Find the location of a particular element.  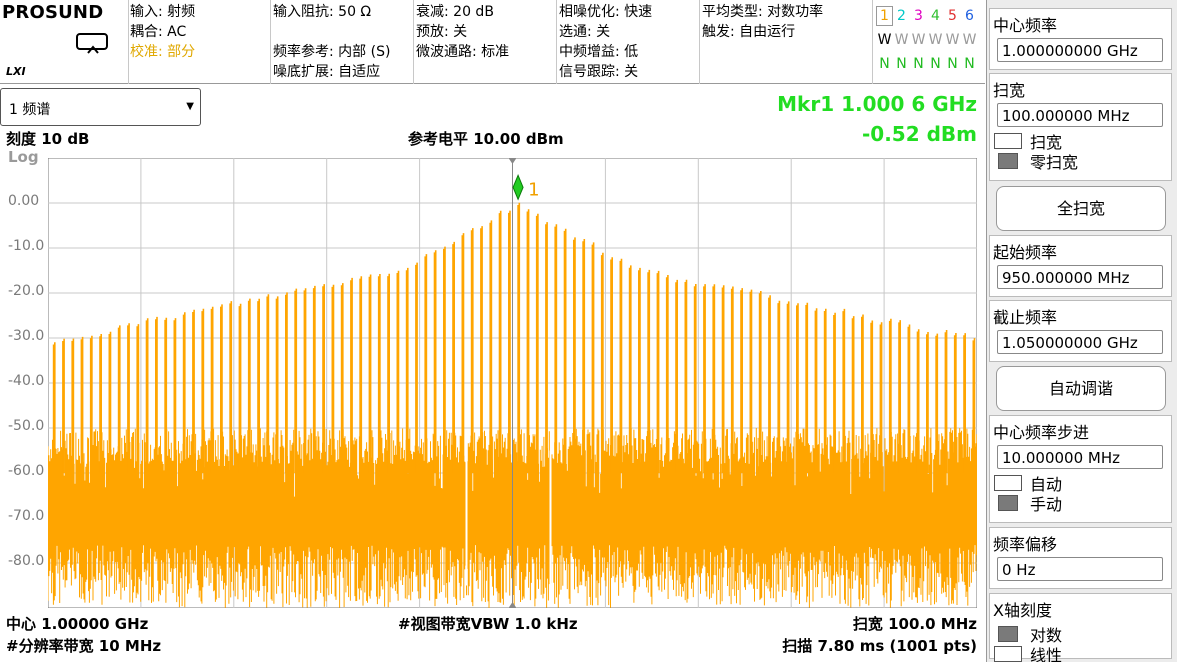

step-auto-option: 自动 is located at coordinates (1080, 483).